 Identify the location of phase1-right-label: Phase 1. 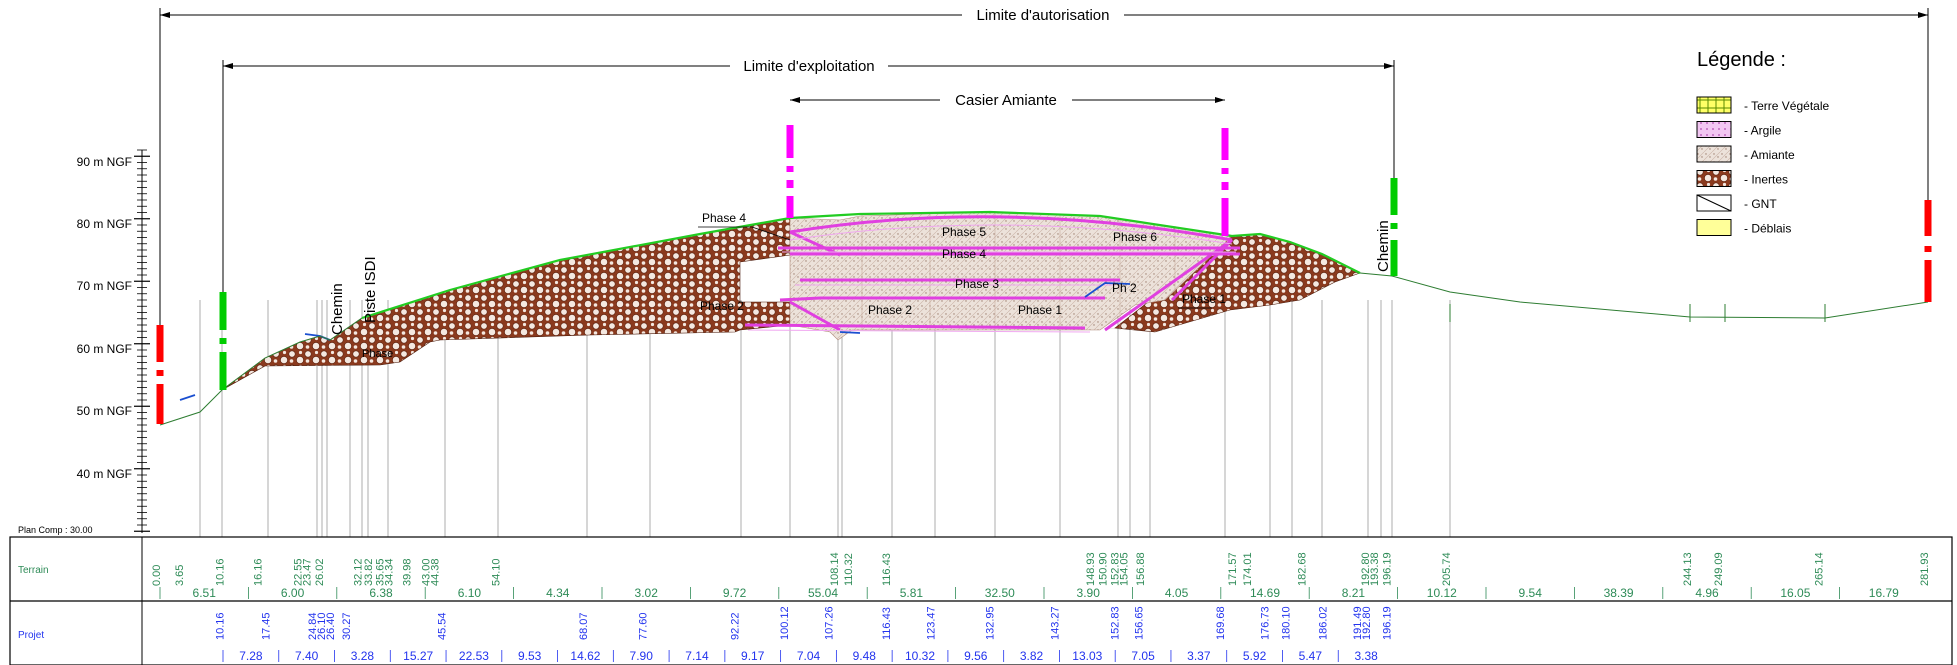
(1204, 299).